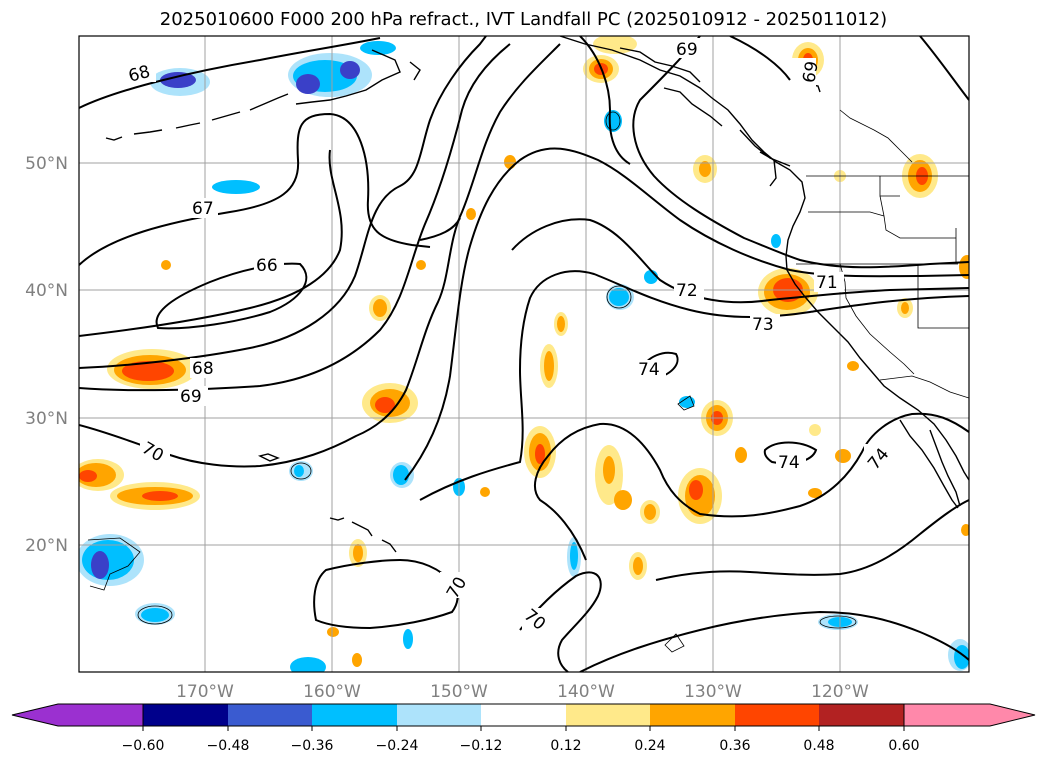 Image resolution: width=1047 pixels, height=765 pixels. I want to click on colorbar-outline, so click(523, 715).